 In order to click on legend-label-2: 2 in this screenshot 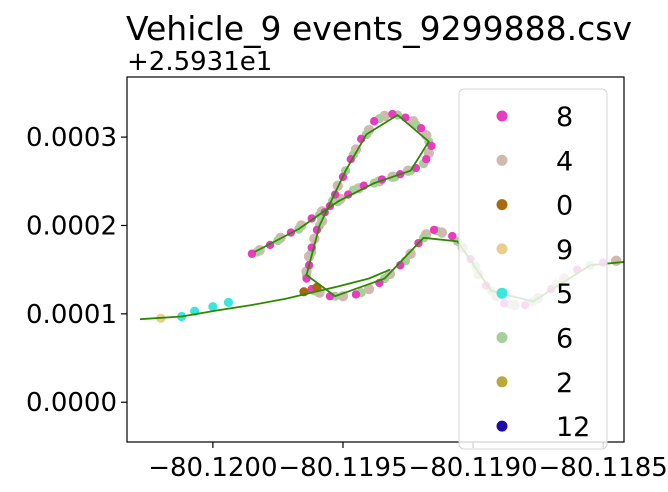, I will do `click(564, 383)`.